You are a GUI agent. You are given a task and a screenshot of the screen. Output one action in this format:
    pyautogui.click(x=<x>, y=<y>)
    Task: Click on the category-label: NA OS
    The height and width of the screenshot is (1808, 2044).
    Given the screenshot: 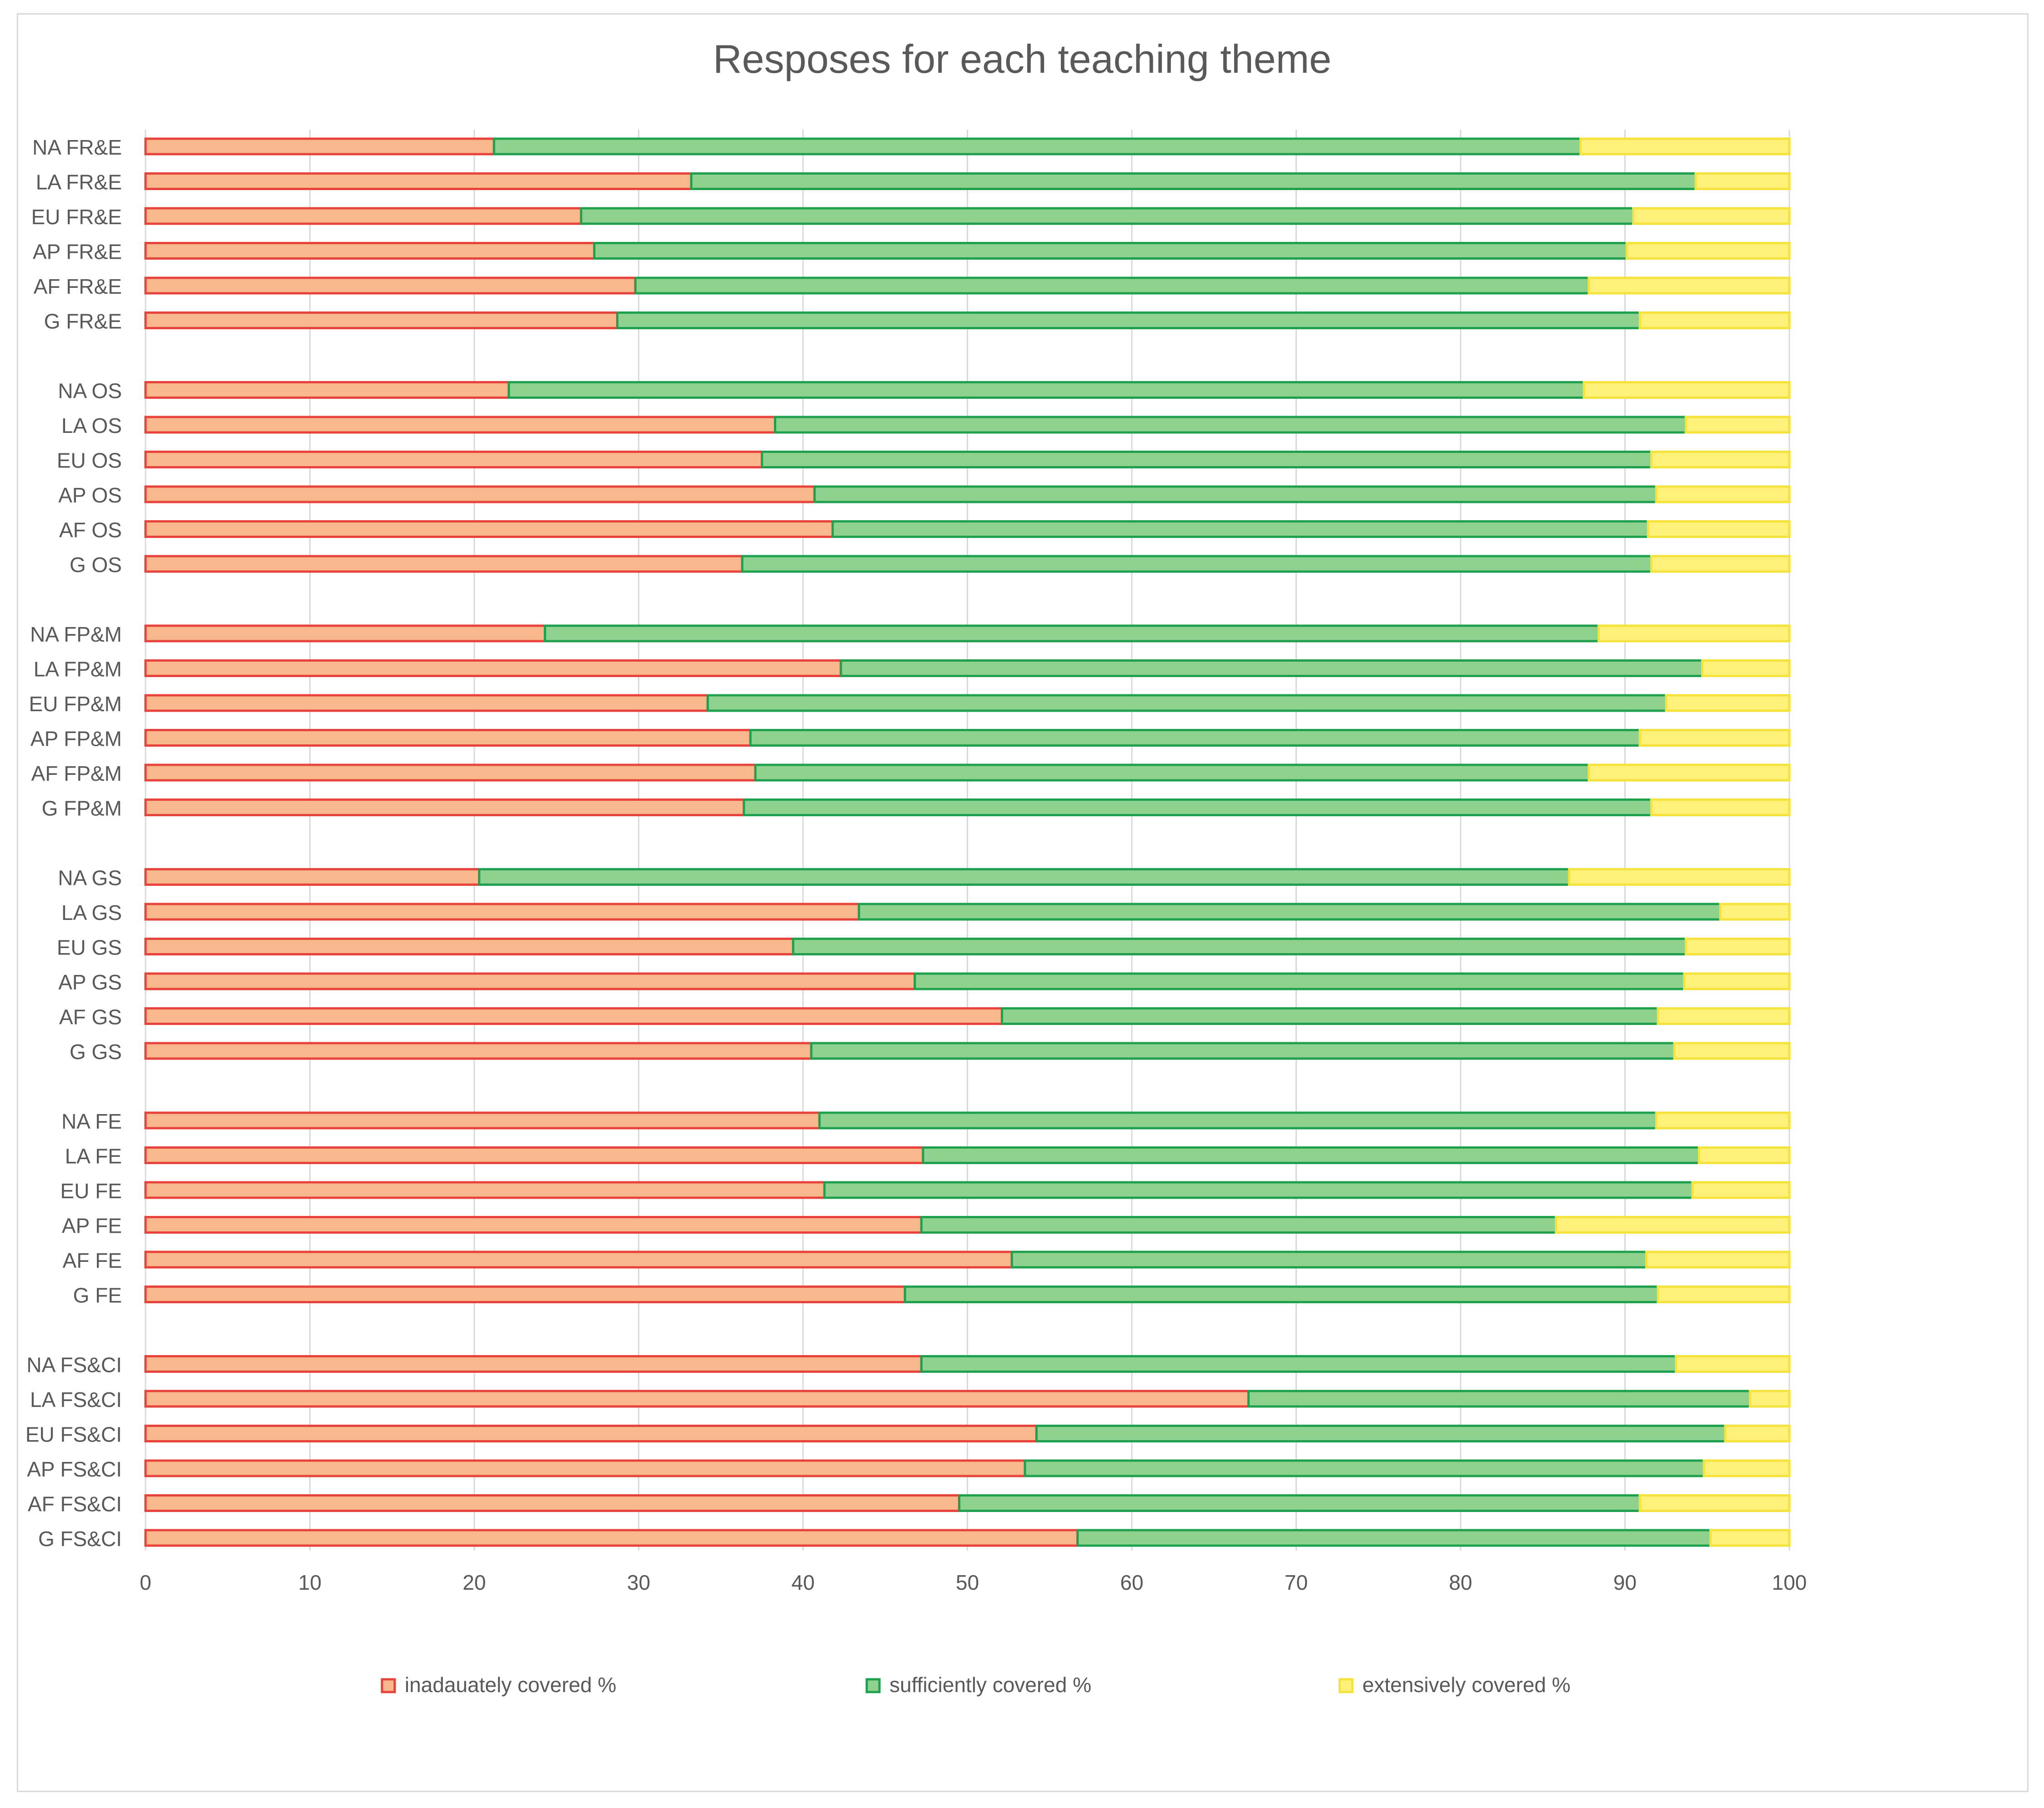 What is the action you would take?
    pyautogui.click(x=90, y=391)
    